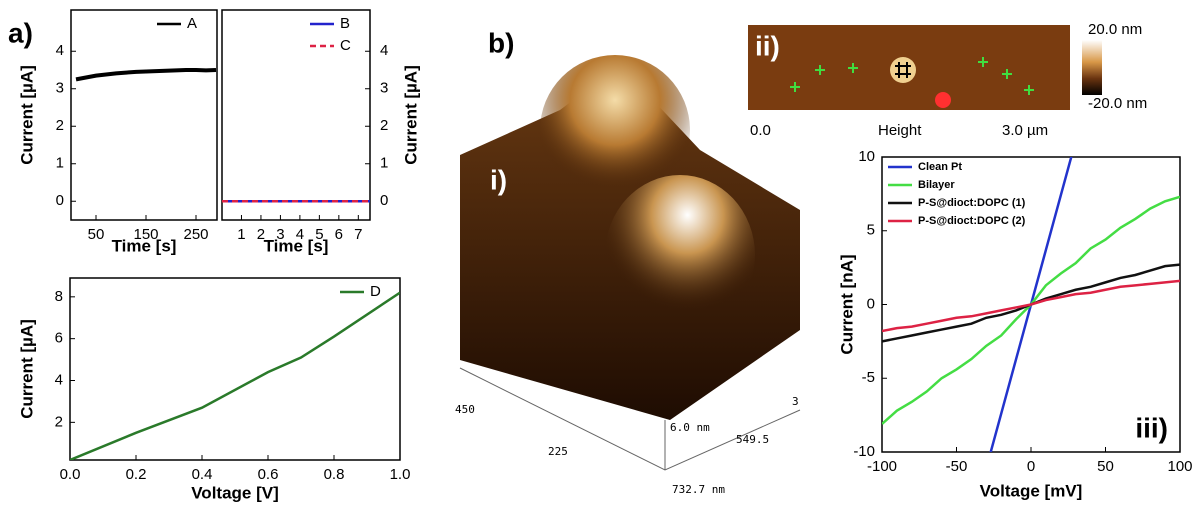  What do you see at coordinates (202, 474) in the screenshot?
I see `x-tick-label: 0.4` at bounding box center [202, 474].